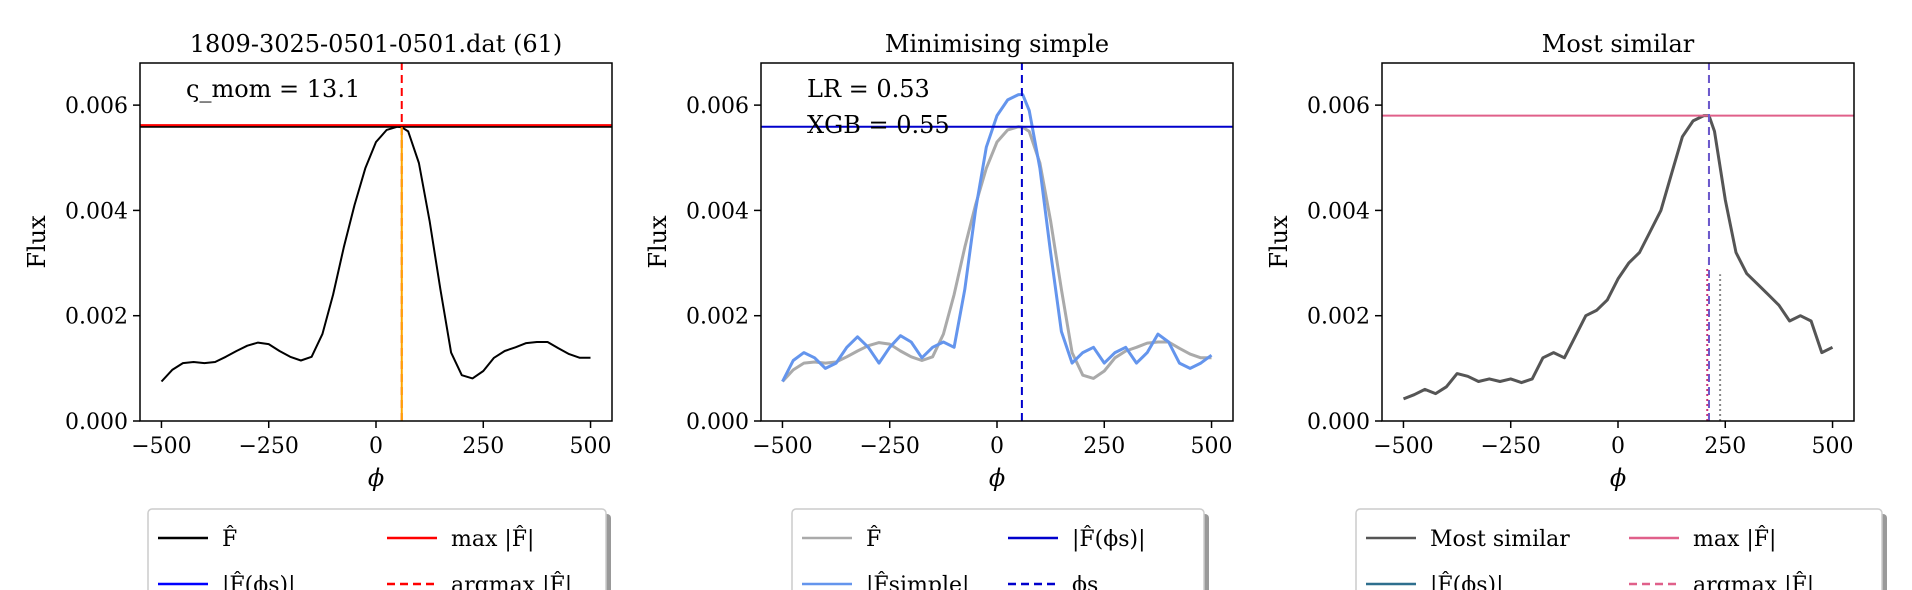 The image size is (1912, 590). What do you see at coordinates (878, 125) in the screenshot?
I see `annotation-text: XGB = 0.55` at bounding box center [878, 125].